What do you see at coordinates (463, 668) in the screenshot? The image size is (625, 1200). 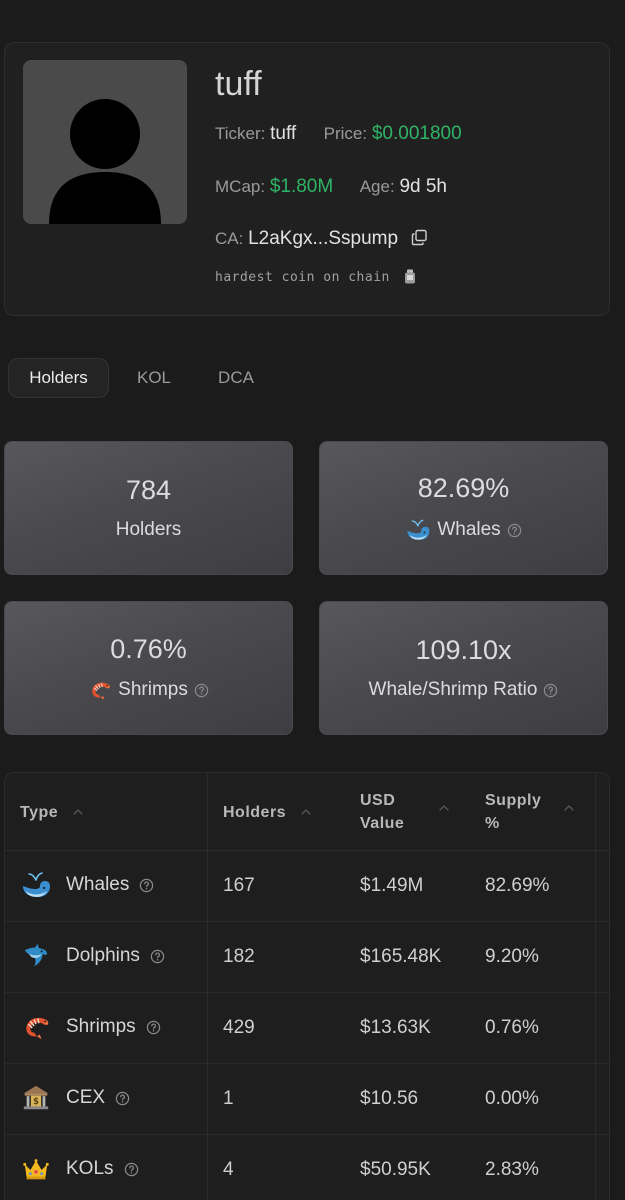 I see `stat-card-whale-shrimp-ratio: 109.10x Whale/Shrimp Ratio` at bounding box center [463, 668].